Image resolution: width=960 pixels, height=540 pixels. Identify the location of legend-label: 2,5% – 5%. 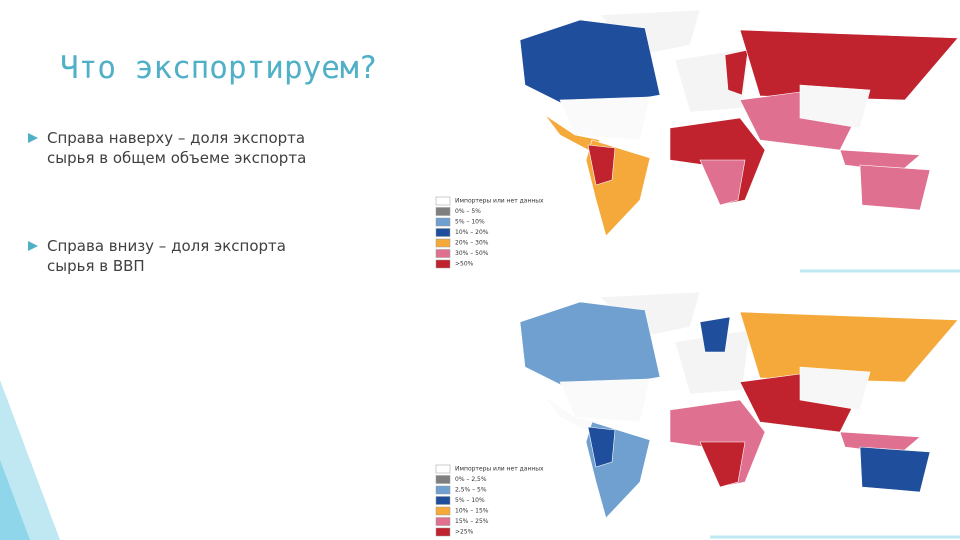
(471, 490).